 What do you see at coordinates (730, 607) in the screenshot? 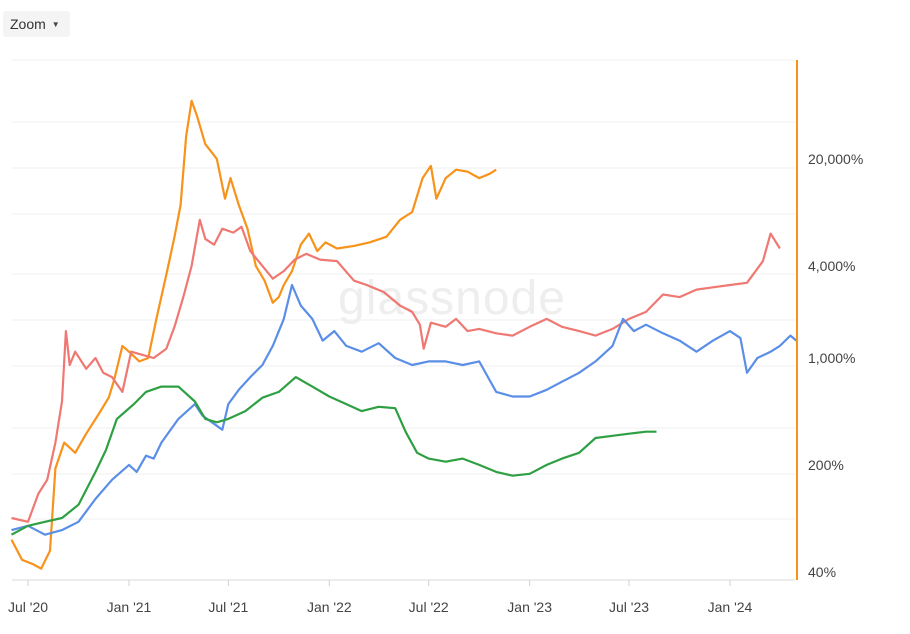
I see `x-tick-label: Jan '24` at bounding box center [730, 607].